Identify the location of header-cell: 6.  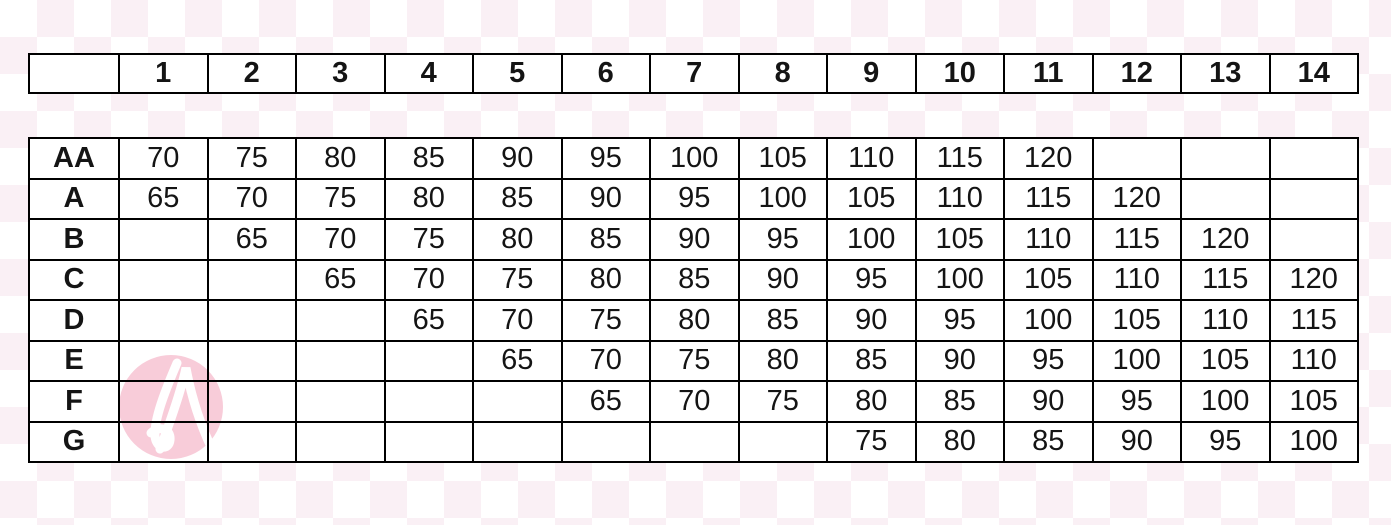
(605, 73).